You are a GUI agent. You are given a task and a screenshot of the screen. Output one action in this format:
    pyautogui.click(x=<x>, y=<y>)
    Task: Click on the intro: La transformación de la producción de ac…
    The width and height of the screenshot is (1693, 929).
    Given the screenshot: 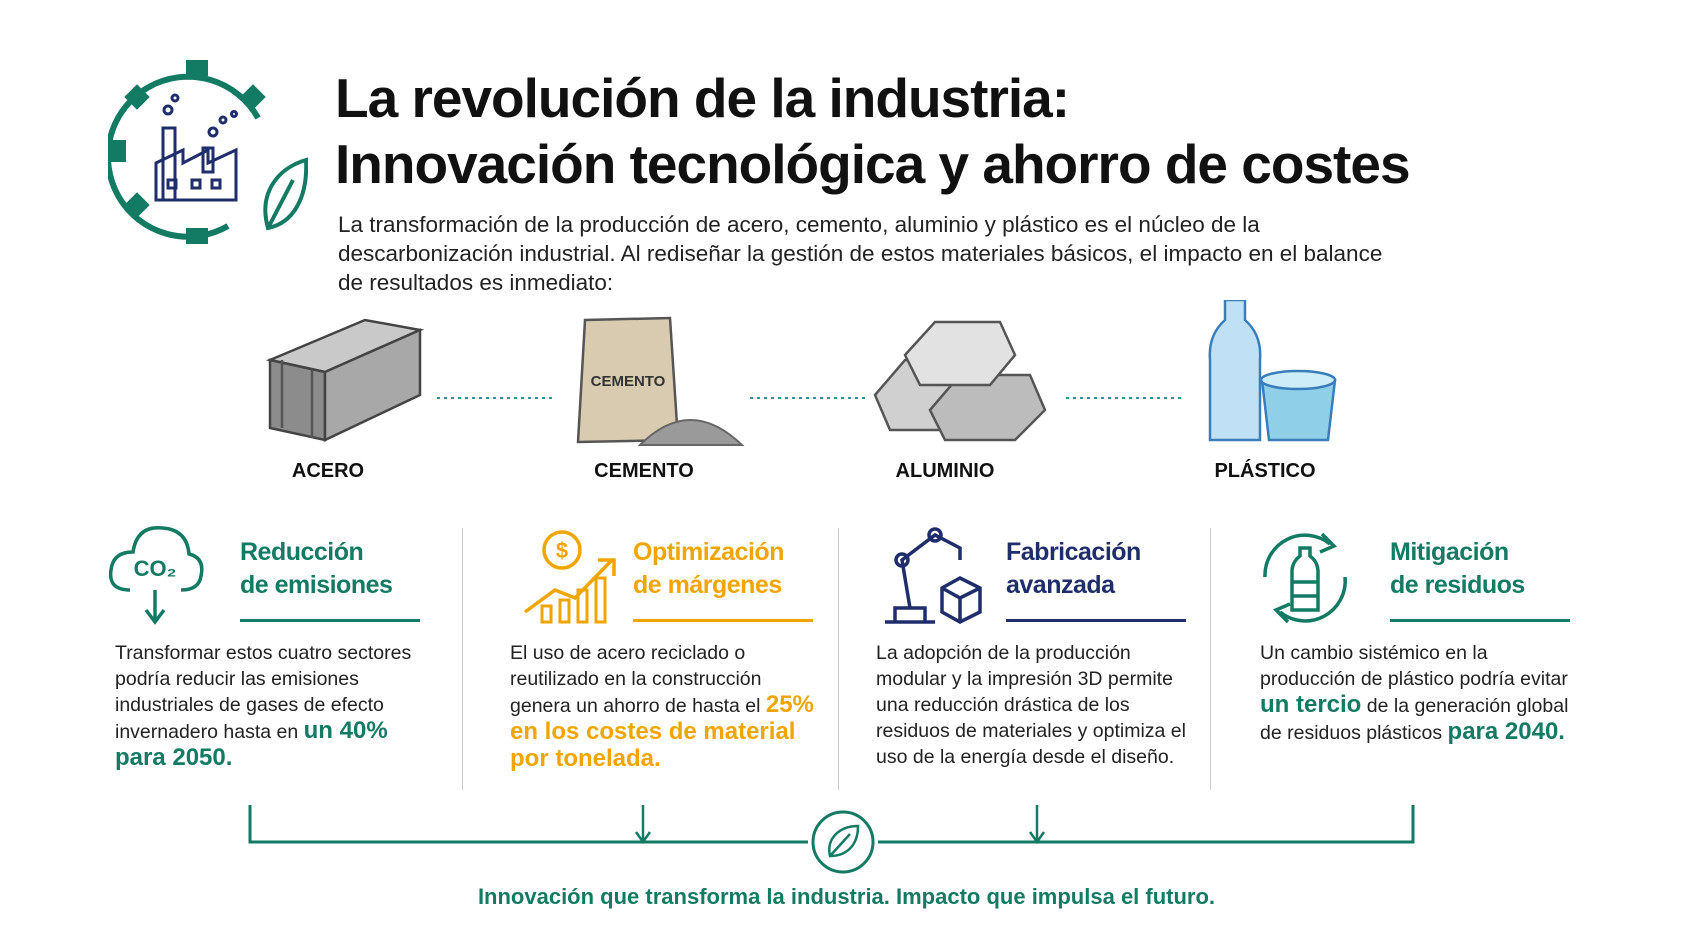 What is the action you would take?
    pyautogui.click(x=860, y=253)
    